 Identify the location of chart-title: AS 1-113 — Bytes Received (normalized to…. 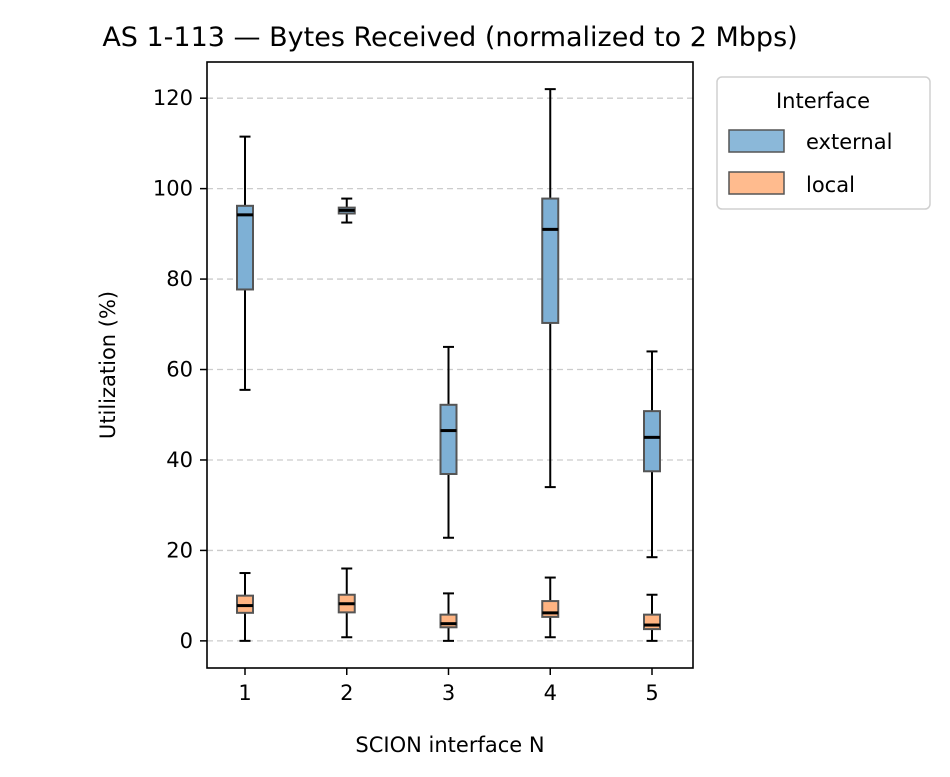
(449, 37).